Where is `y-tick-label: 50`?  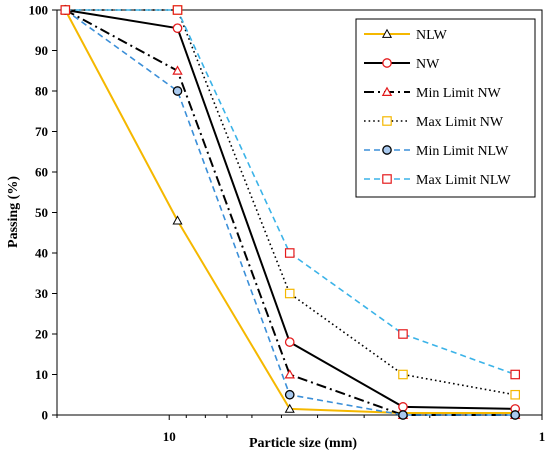
y-tick-label: 50 is located at coordinates (41, 212).